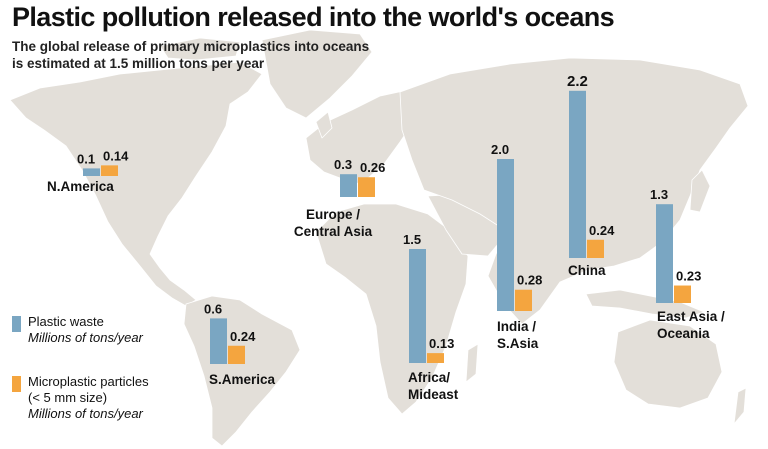  I want to click on region-label-north-america: N.America, so click(80, 186).